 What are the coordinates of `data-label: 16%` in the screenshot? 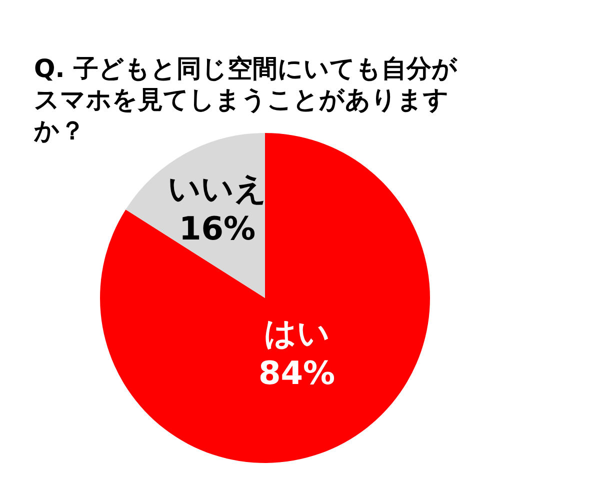 It's located at (217, 229).